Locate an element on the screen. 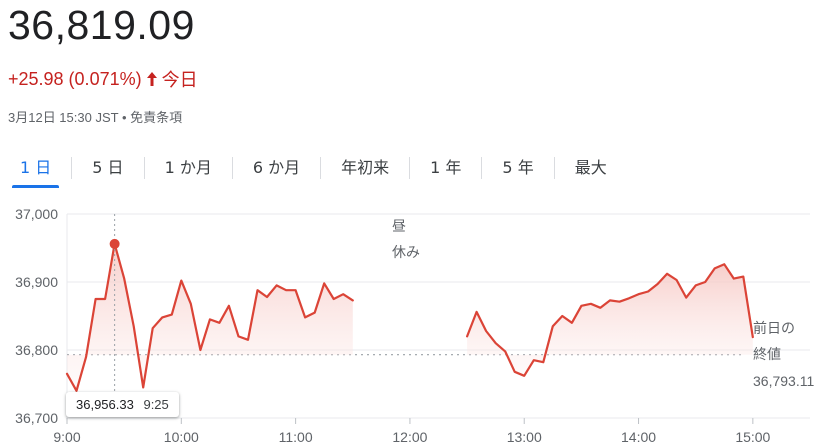 This screenshot has height=447, width=827. y-axis: 36,700 36,800 36,900 37,000 is located at coordinates (36, 316).